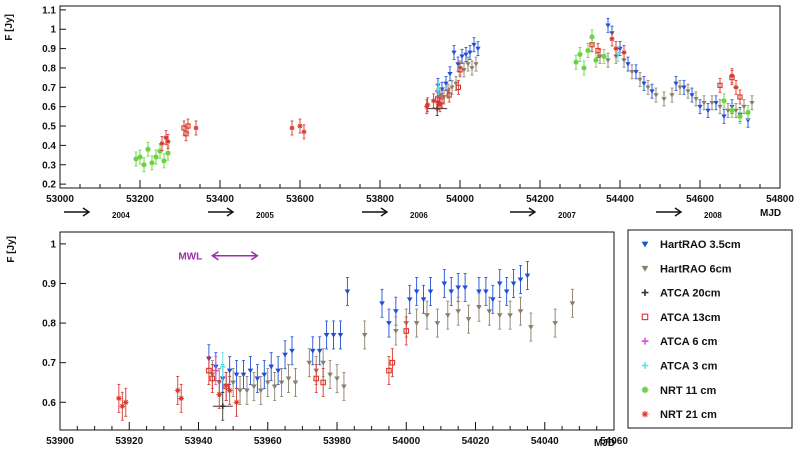  I want to click on legend-label: NRT 21 cm, so click(688, 415).